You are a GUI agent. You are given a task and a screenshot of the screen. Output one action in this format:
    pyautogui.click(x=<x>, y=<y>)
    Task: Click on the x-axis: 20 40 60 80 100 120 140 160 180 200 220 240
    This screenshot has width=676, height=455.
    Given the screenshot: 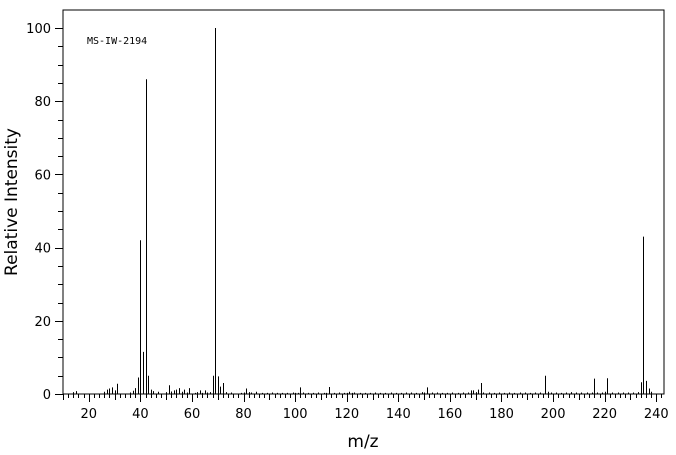 What is the action you would take?
    pyautogui.click(x=366, y=408)
    